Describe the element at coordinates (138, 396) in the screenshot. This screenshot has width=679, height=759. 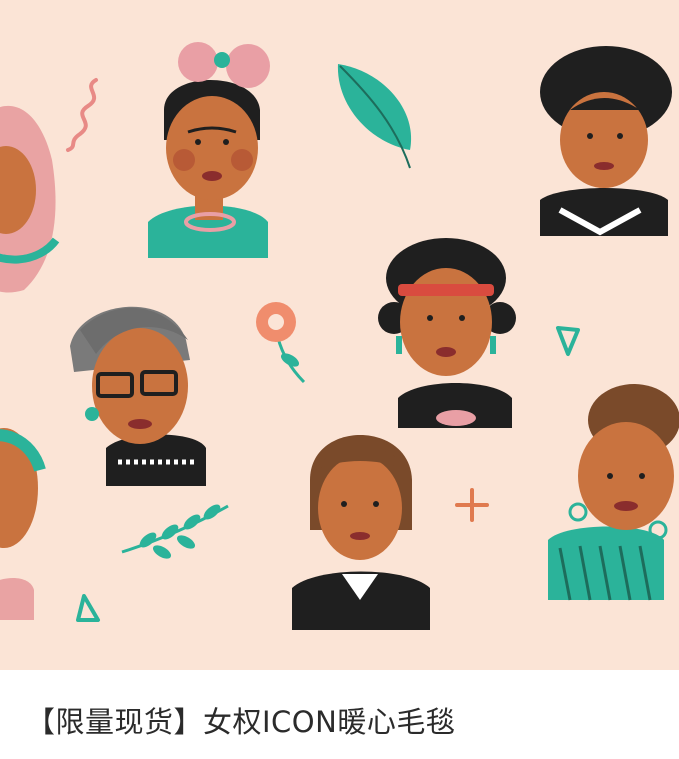
I see `portrait-glasses` at that location.